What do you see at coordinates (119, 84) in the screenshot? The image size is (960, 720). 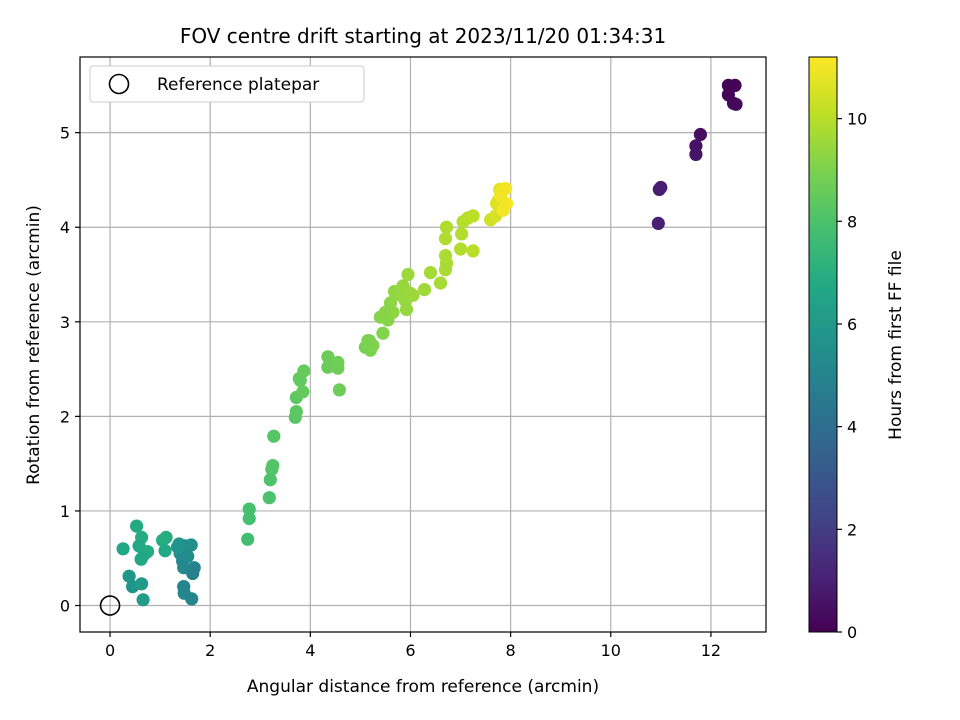 I see `legend-marker` at bounding box center [119, 84].